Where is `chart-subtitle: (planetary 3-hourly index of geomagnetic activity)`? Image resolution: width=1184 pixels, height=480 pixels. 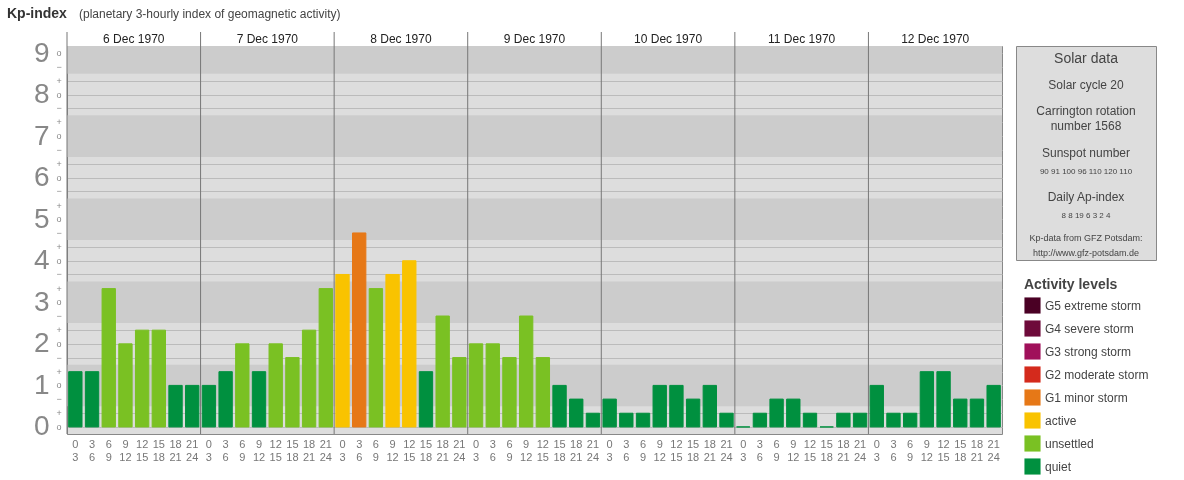
chart-subtitle: (planetary 3-hourly index of geomagnetic activity) is located at coordinates (210, 14).